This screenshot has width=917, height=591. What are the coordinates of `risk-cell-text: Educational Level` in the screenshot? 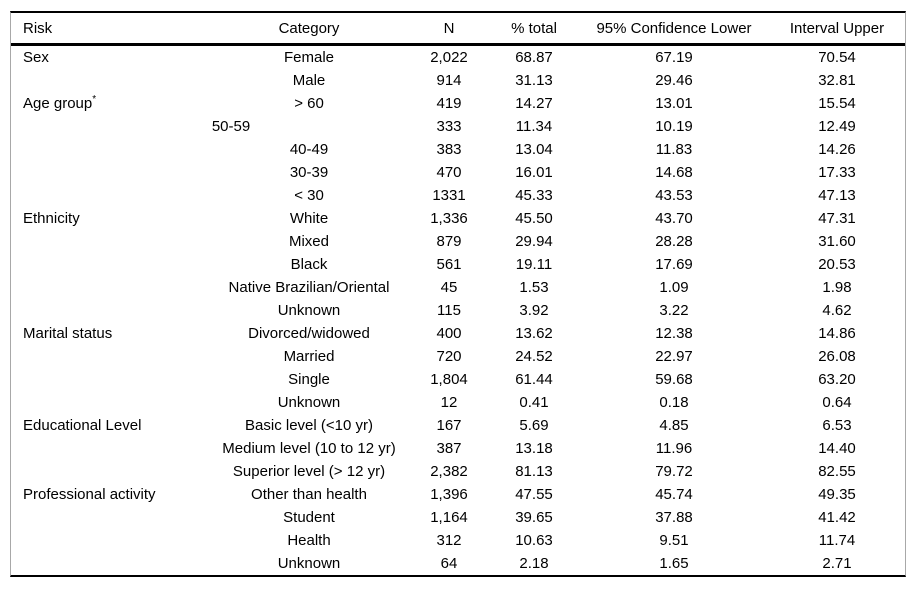 It's located at (82, 425).